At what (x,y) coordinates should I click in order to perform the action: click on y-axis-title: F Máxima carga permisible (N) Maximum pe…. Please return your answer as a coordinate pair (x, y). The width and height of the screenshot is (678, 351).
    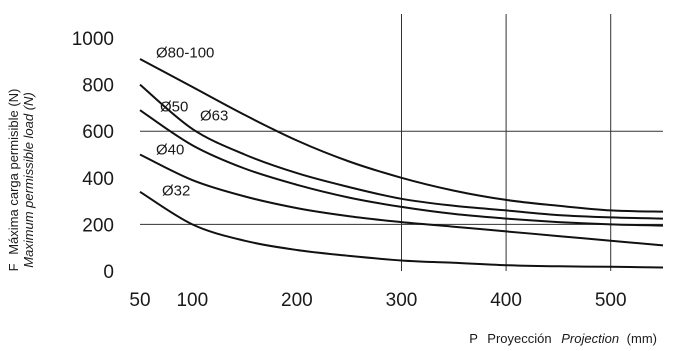
    Looking at the image, I should click on (21, 180).